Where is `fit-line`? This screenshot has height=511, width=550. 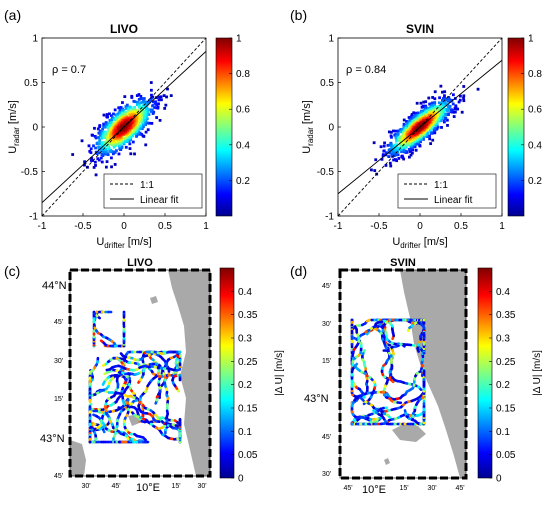 fit-line is located at coordinates (420, 127).